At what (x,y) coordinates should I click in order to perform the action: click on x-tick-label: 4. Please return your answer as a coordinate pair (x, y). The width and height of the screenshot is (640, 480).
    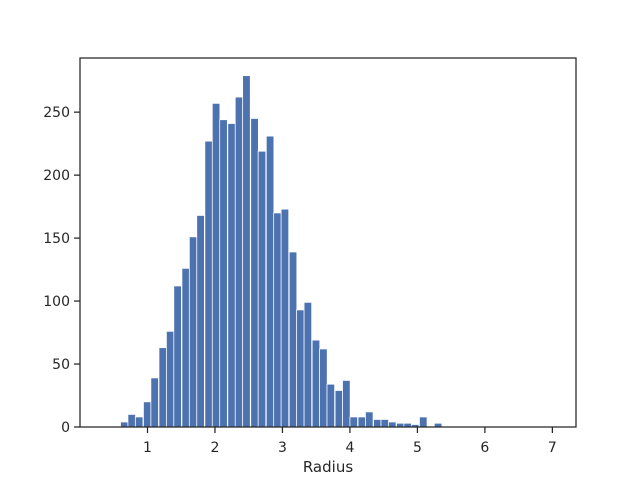
    Looking at the image, I should click on (349, 448).